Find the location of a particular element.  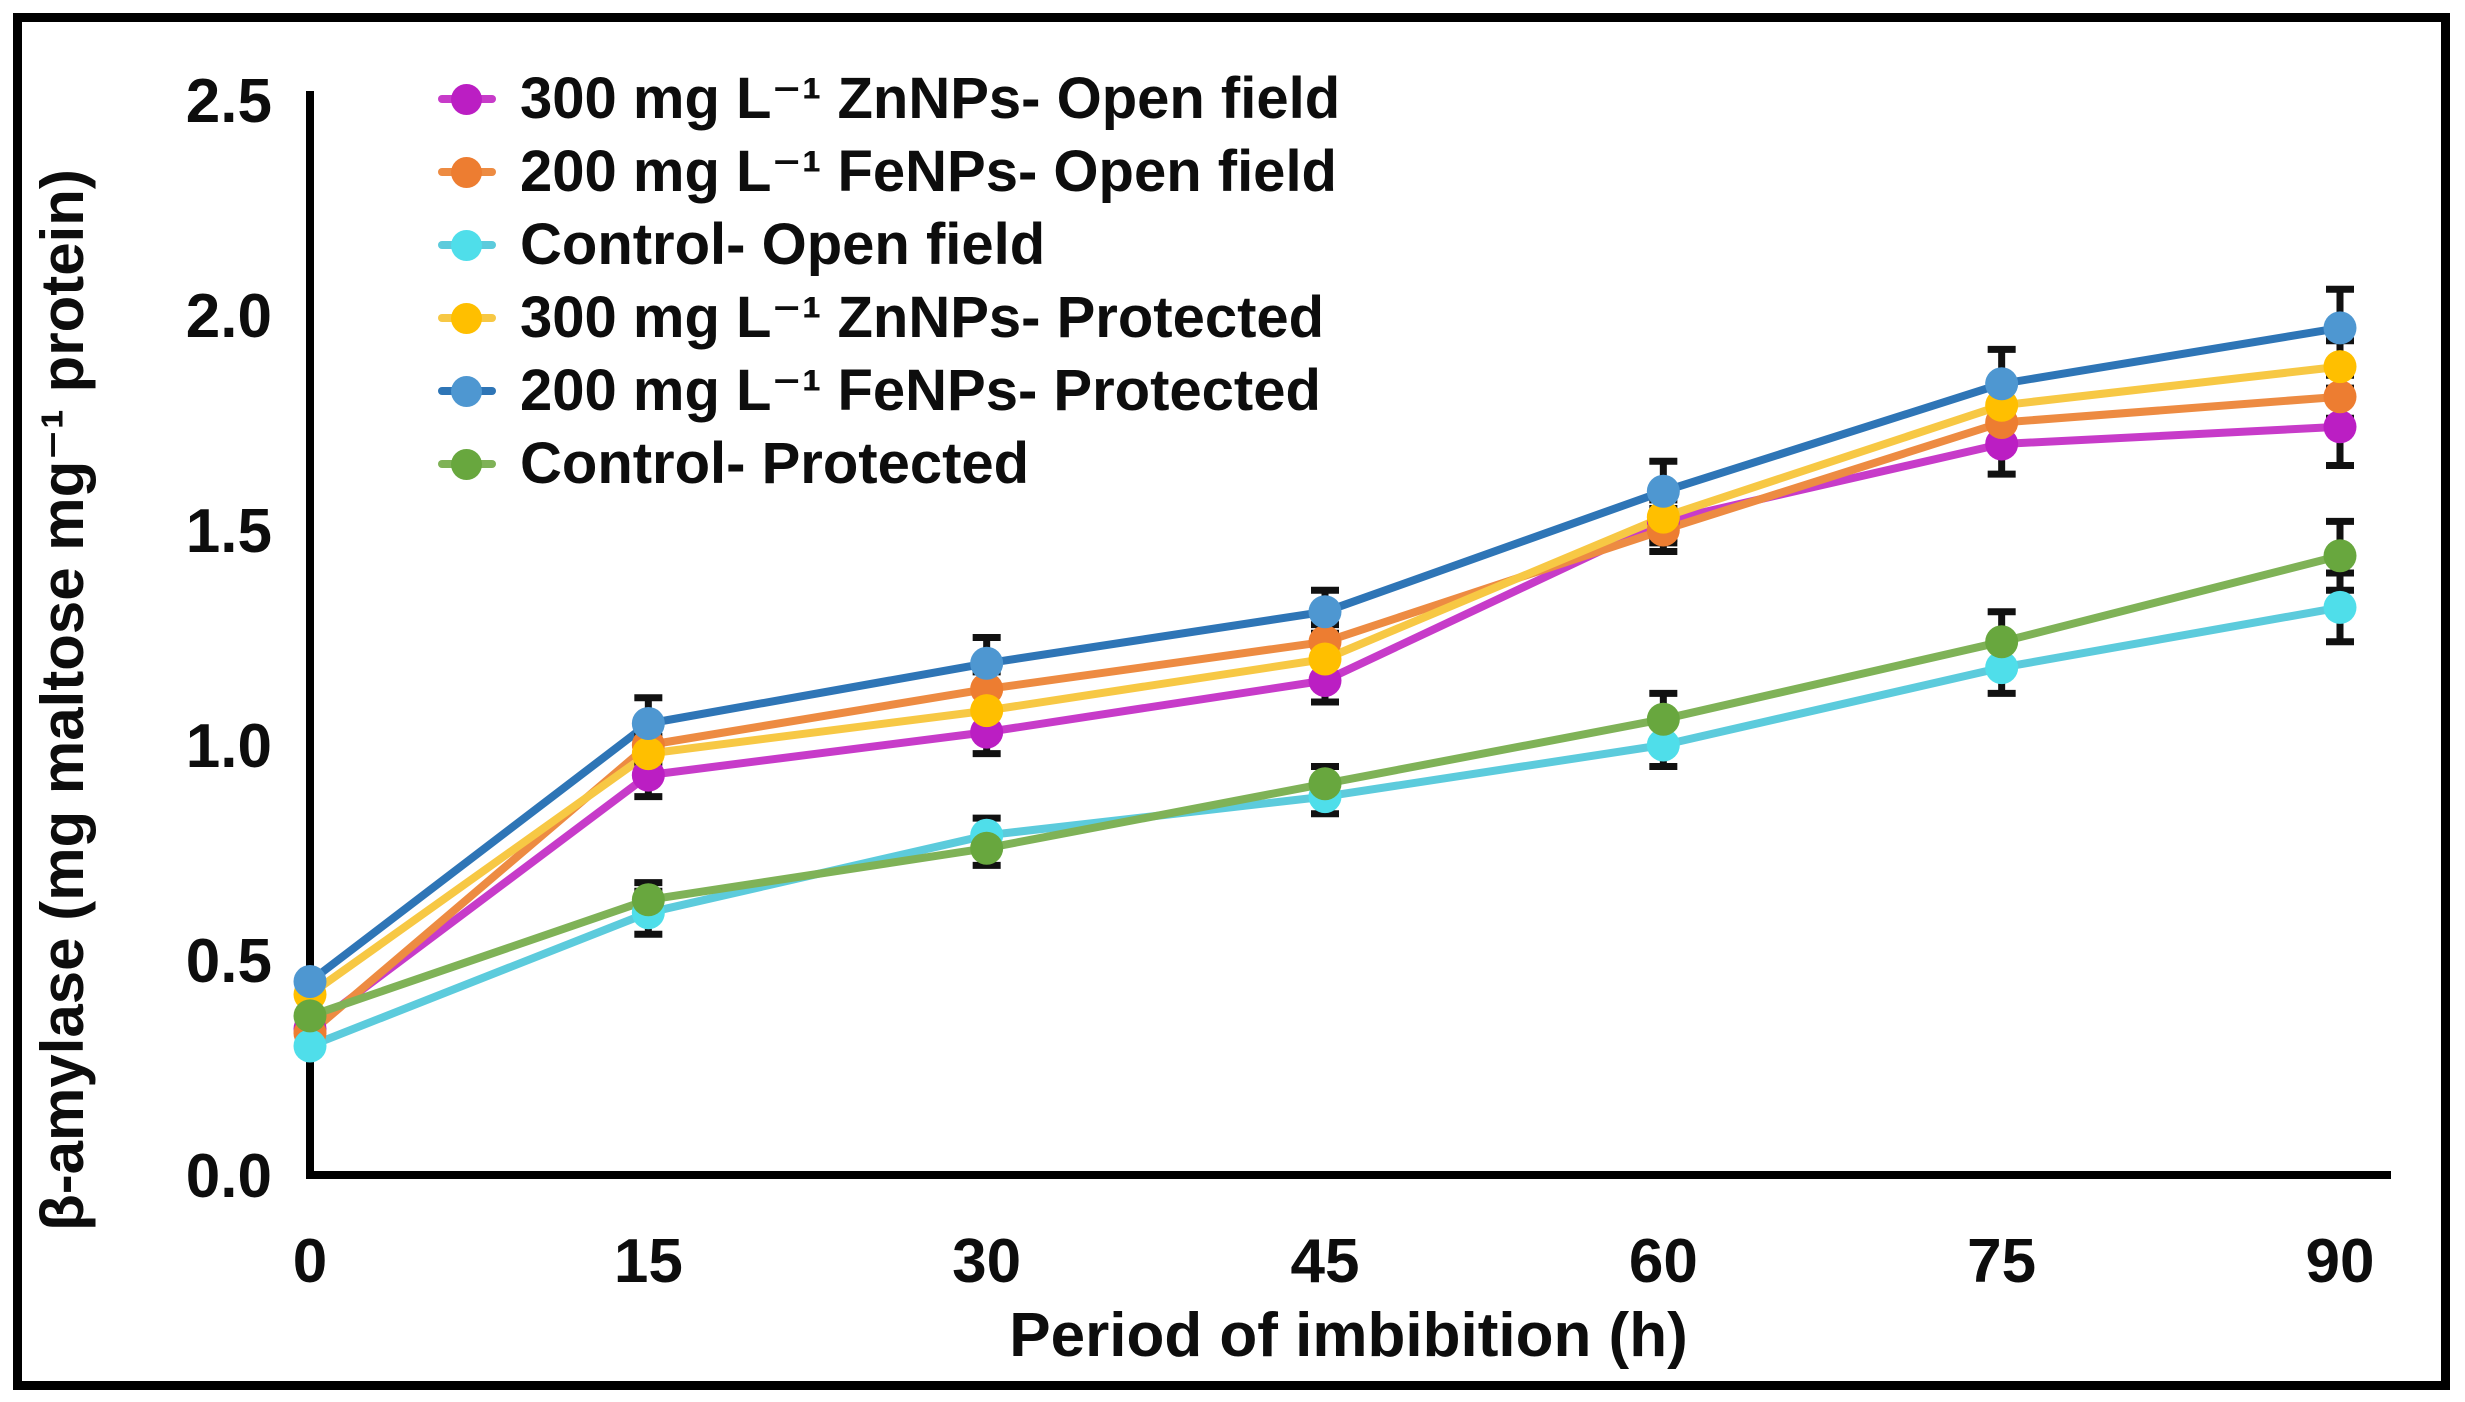

legend-item: 300 mg L⁻¹ ZnNPs- Protected is located at coordinates (889, 317).